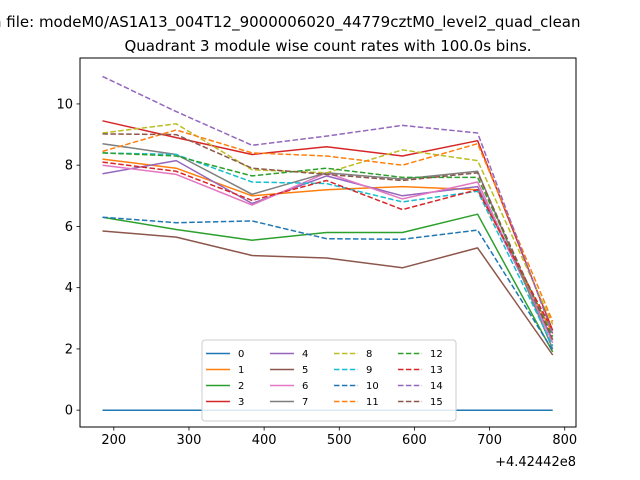  I want to click on legend-label-2: 2, so click(241, 386).